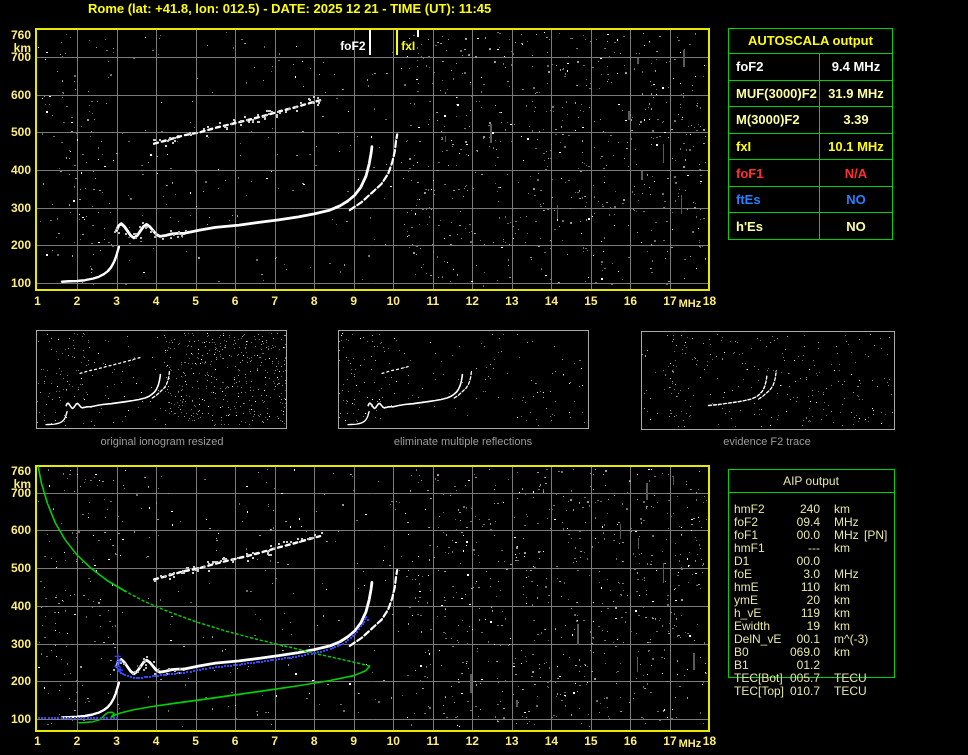 Image resolution: width=968 pixels, height=755 pixels. I want to click on param-cell: foF2, so click(774, 67).